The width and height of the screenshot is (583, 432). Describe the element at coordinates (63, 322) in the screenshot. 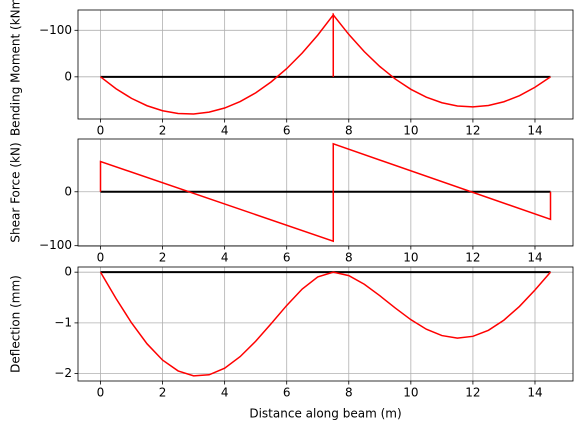

I see `y-tick-label: −1` at that location.